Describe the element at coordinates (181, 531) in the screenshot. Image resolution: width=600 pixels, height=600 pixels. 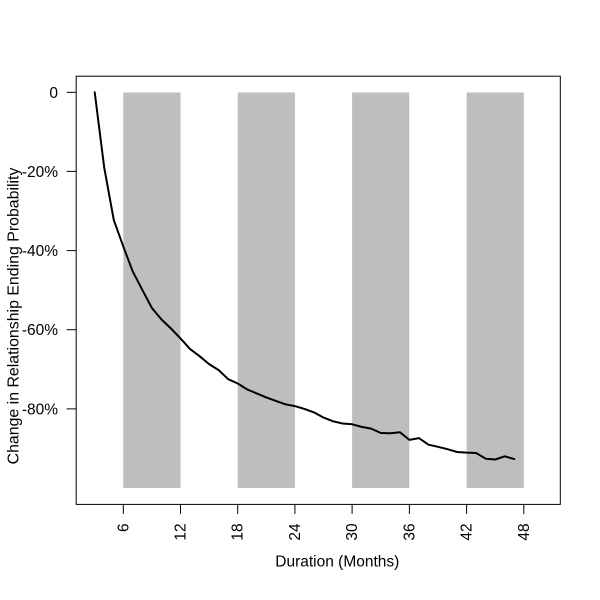
I see `svg-text: 12` at that location.